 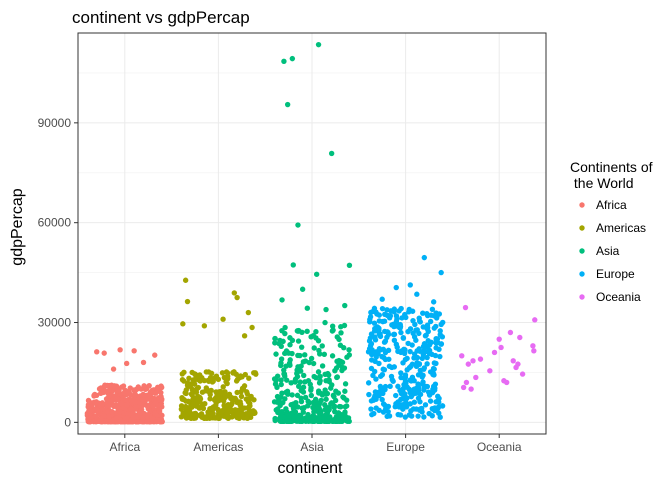 What do you see at coordinates (405, 447) in the screenshot?
I see `x-tick-label: Europe` at bounding box center [405, 447].